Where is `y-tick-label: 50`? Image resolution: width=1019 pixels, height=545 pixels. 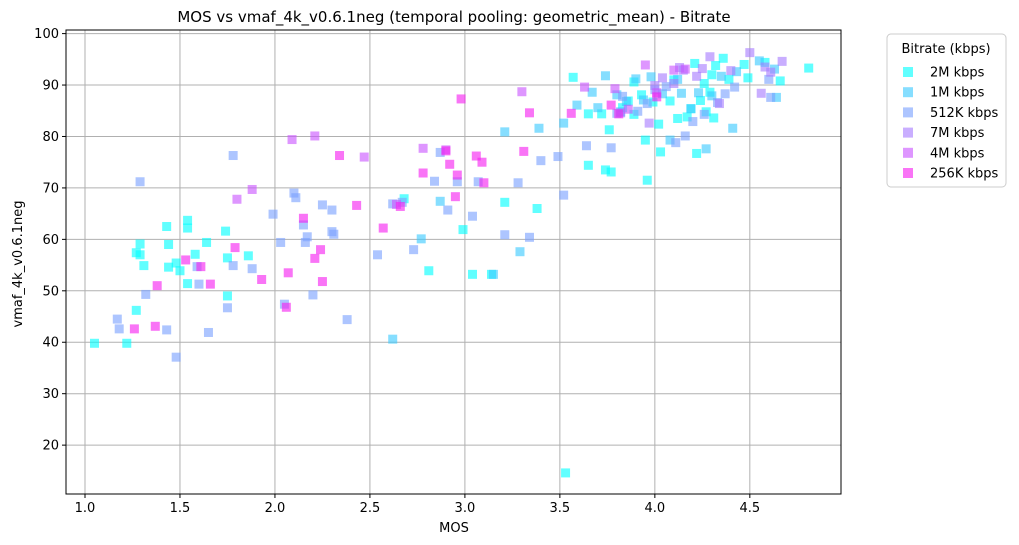
y-tick-label: 50 is located at coordinates (50, 291).